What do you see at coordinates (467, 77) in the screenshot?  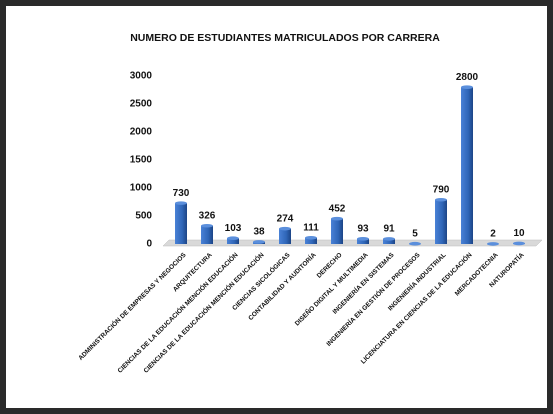 I see `value-label: 2800` at bounding box center [467, 77].